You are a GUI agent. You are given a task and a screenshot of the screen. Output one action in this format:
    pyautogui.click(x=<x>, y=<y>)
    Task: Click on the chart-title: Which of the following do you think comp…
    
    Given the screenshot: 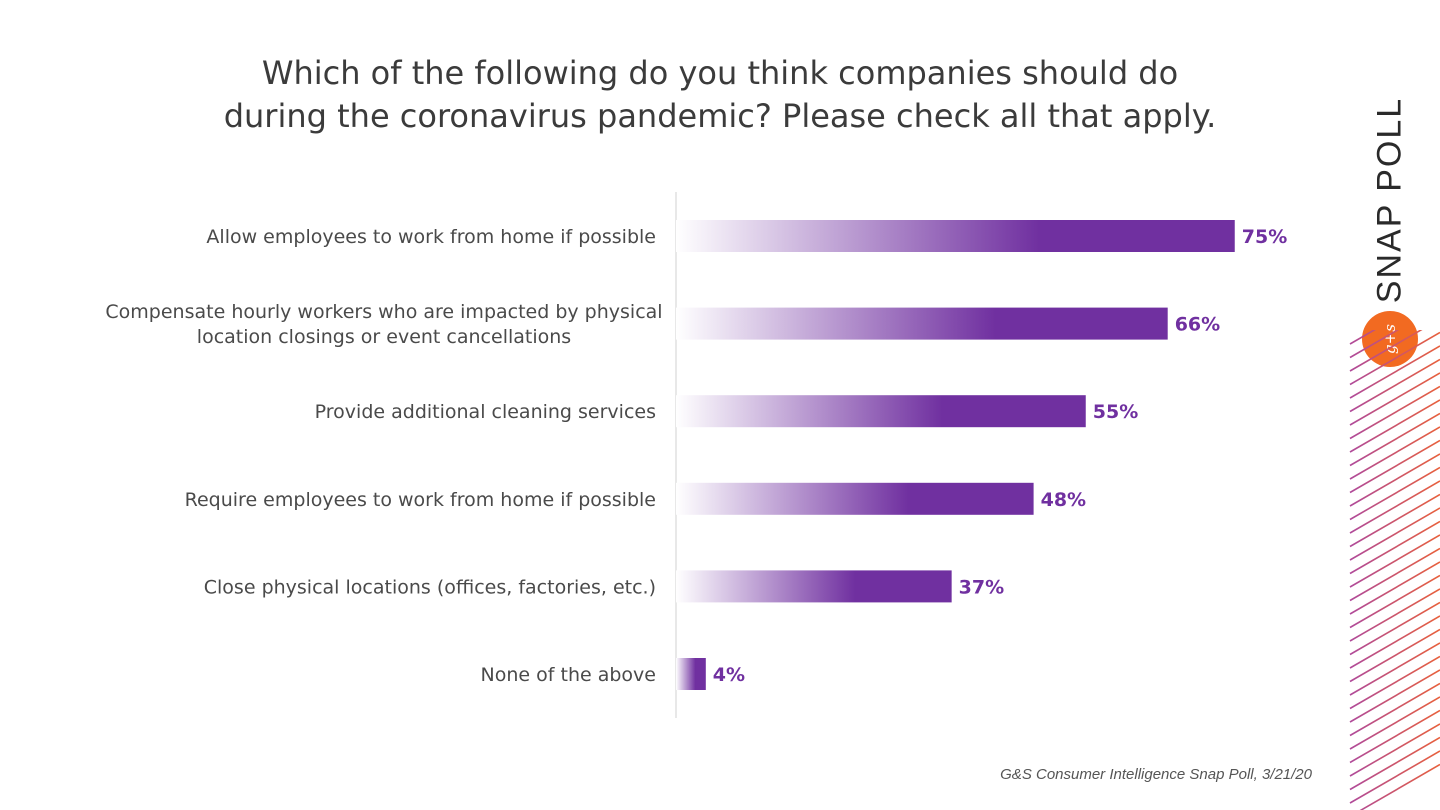 What is the action you would take?
    pyautogui.click(x=720, y=95)
    